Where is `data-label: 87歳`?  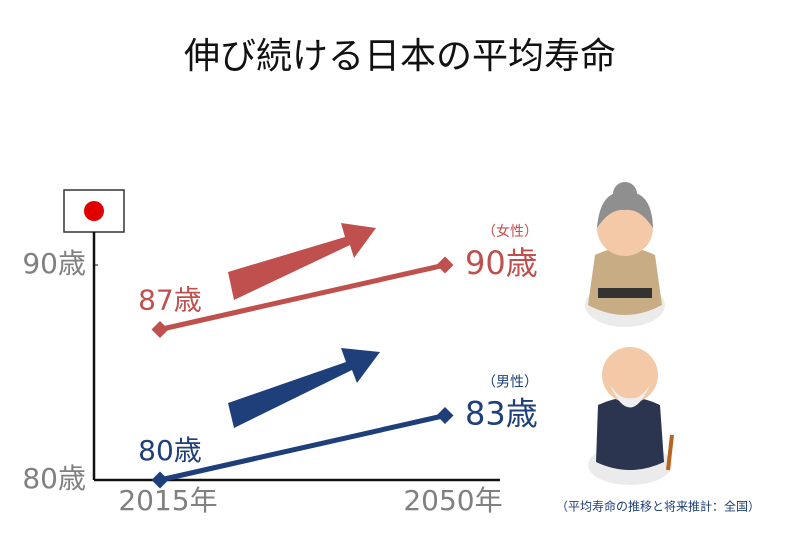 data-label: 87歳 is located at coordinates (170, 300).